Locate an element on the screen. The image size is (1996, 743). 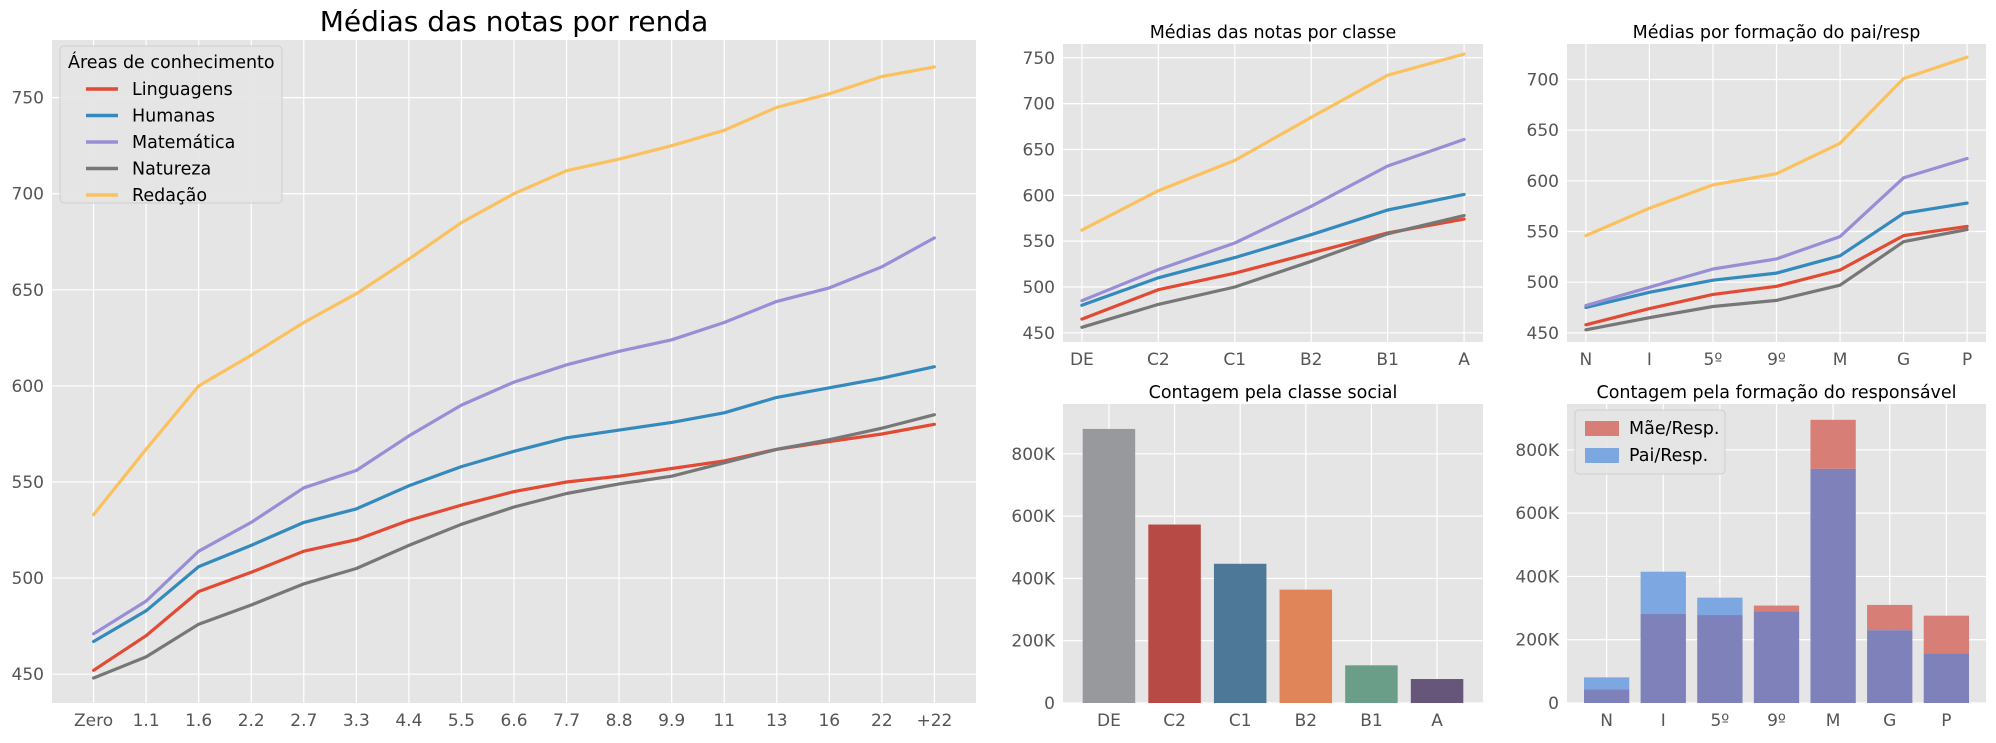
x-tick-label: 4.4 is located at coordinates (408, 721).